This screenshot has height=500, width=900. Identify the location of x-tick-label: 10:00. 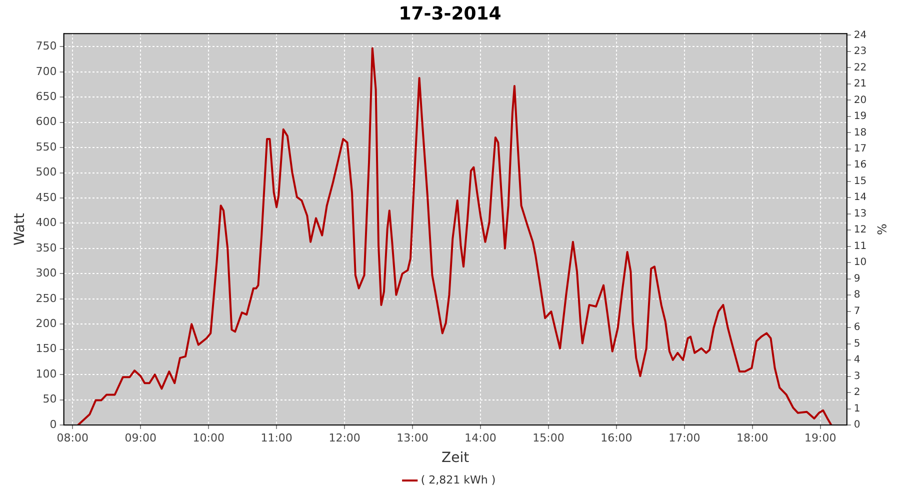
(208, 437).